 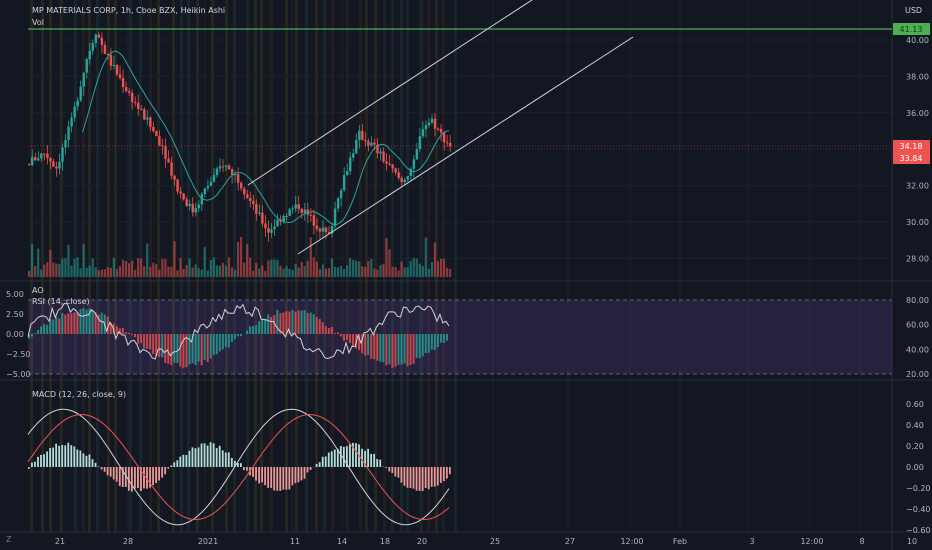 I want to click on timezone-icon: Z, so click(x=9, y=539).